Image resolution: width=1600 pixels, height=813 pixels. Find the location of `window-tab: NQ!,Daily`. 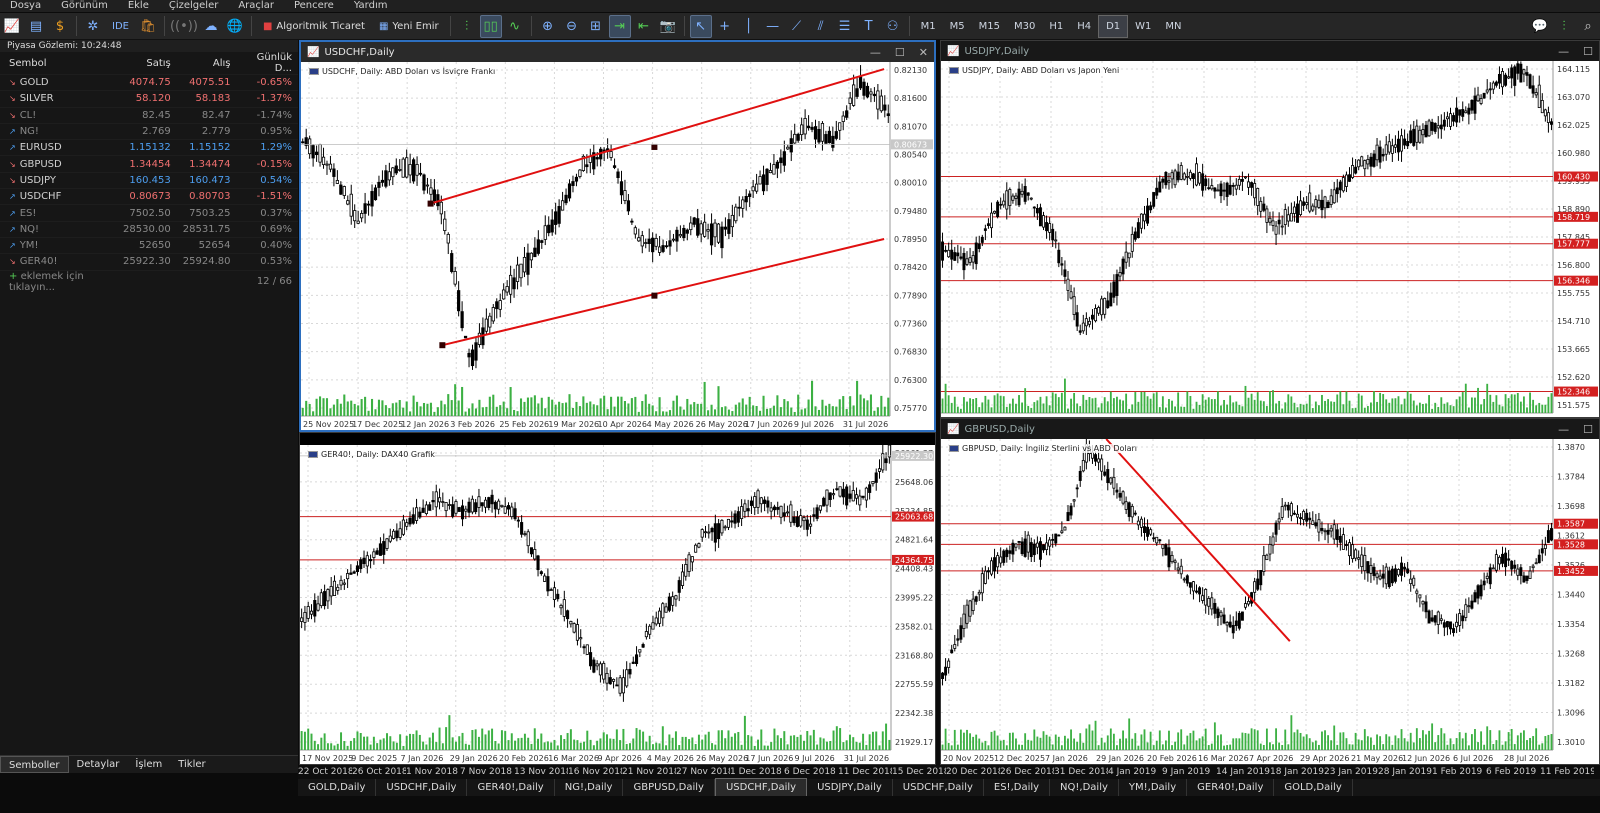

window-tab: NQ!,Daily is located at coordinates (1084, 787).